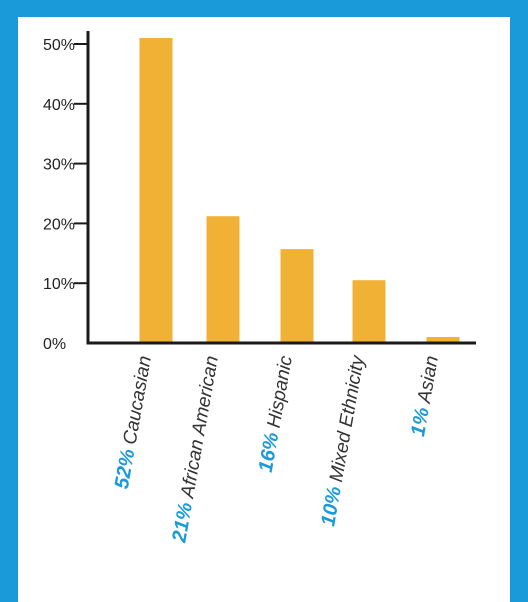 The height and width of the screenshot is (602, 528). Describe the element at coordinates (223, 279) in the screenshot. I see `bar-african-american` at that location.